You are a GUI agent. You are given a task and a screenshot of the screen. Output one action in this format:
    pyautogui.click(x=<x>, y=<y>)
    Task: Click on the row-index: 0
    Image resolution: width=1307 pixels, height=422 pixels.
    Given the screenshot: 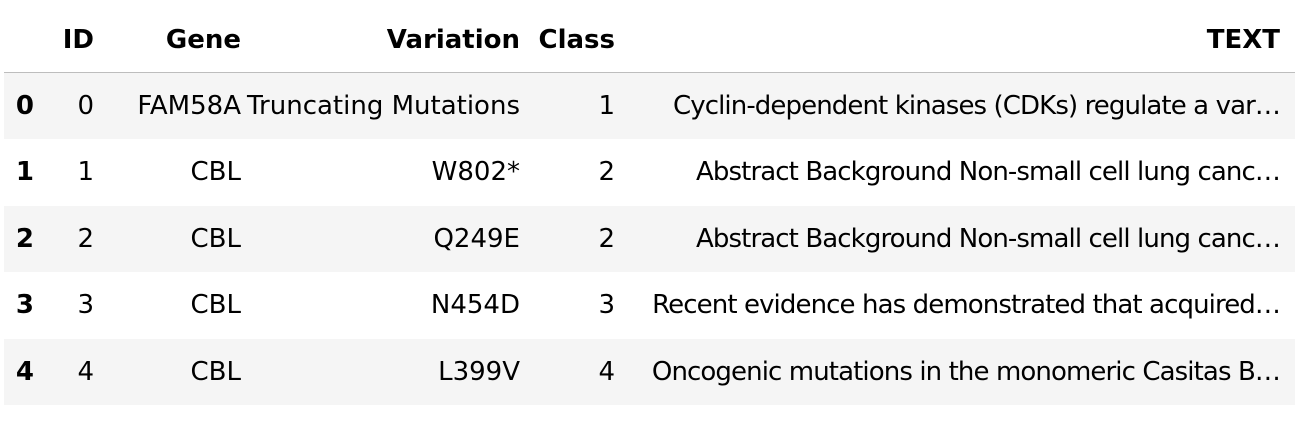 What is the action you would take?
    pyautogui.click(x=24, y=106)
    